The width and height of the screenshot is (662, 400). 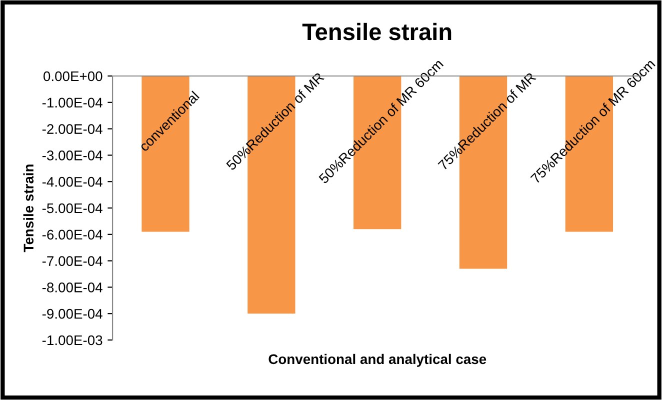 I want to click on chart-title: Tensile strain, so click(x=377, y=31).